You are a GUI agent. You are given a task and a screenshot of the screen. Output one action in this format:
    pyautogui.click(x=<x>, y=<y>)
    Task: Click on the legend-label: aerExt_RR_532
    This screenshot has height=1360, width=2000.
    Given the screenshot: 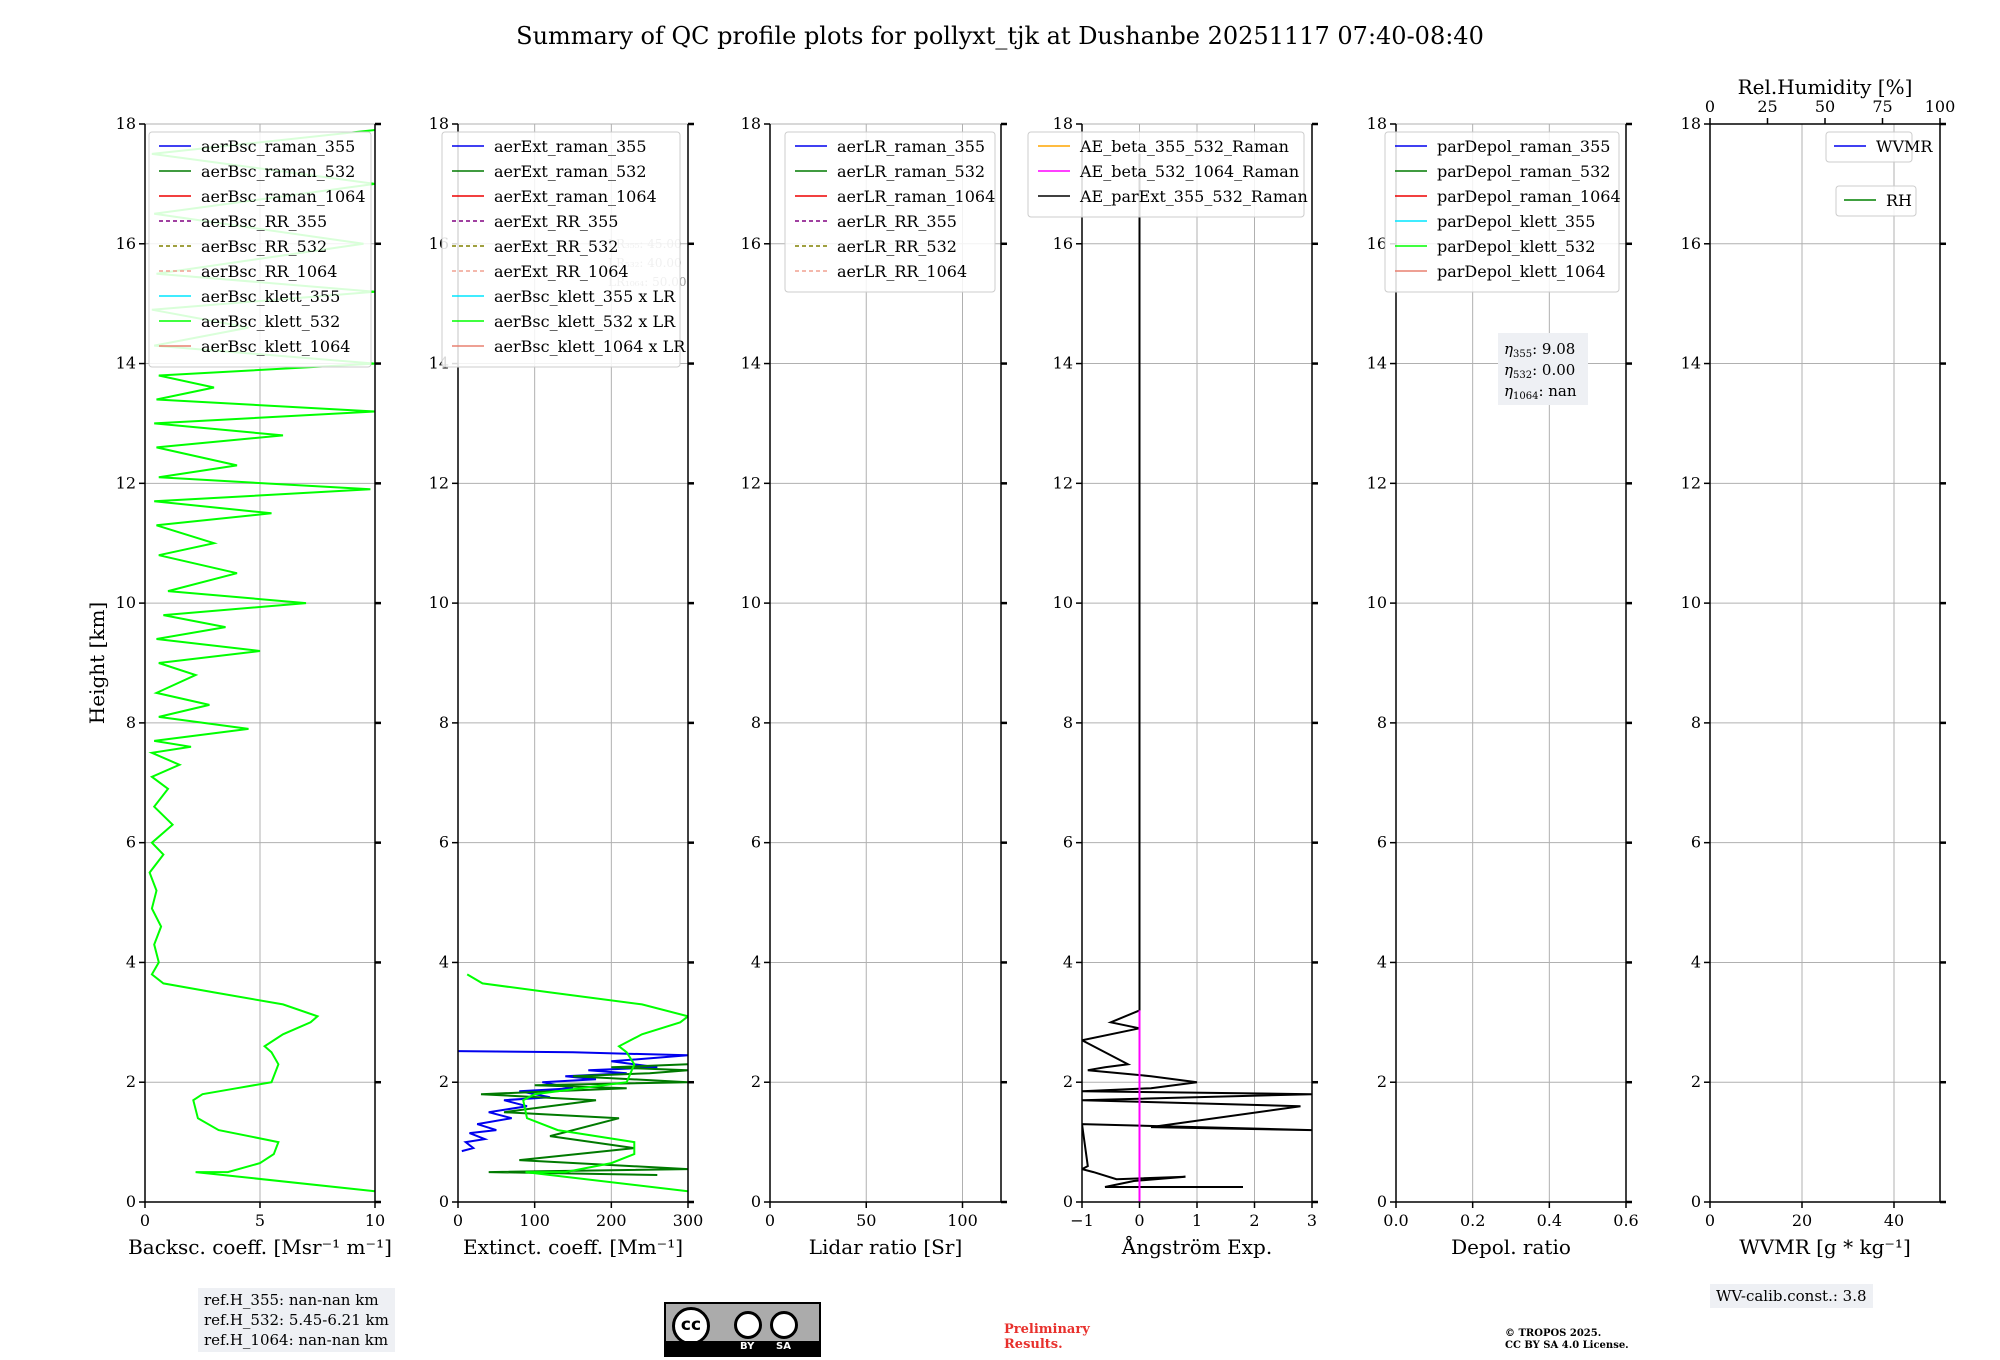 What is the action you would take?
    pyautogui.click(x=556, y=246)
    